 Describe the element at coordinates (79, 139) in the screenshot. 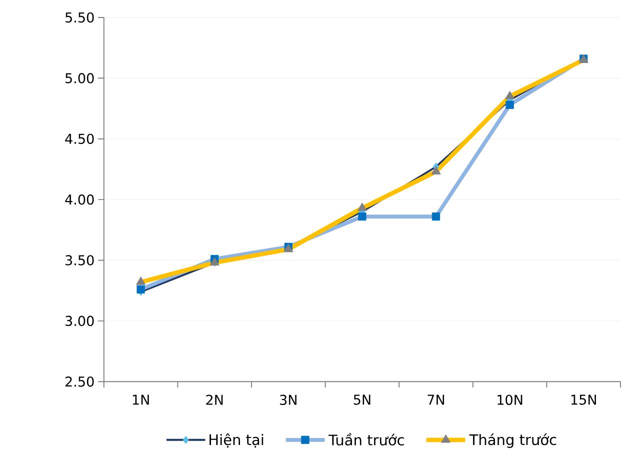

I see `y-tick-label: 4.50` at that location.